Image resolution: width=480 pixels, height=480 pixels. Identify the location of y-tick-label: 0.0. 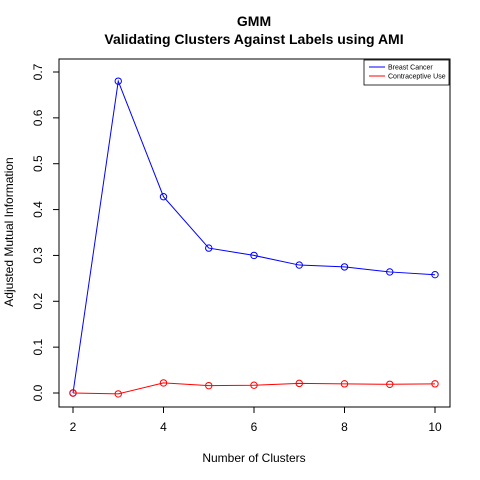
(38, 392).